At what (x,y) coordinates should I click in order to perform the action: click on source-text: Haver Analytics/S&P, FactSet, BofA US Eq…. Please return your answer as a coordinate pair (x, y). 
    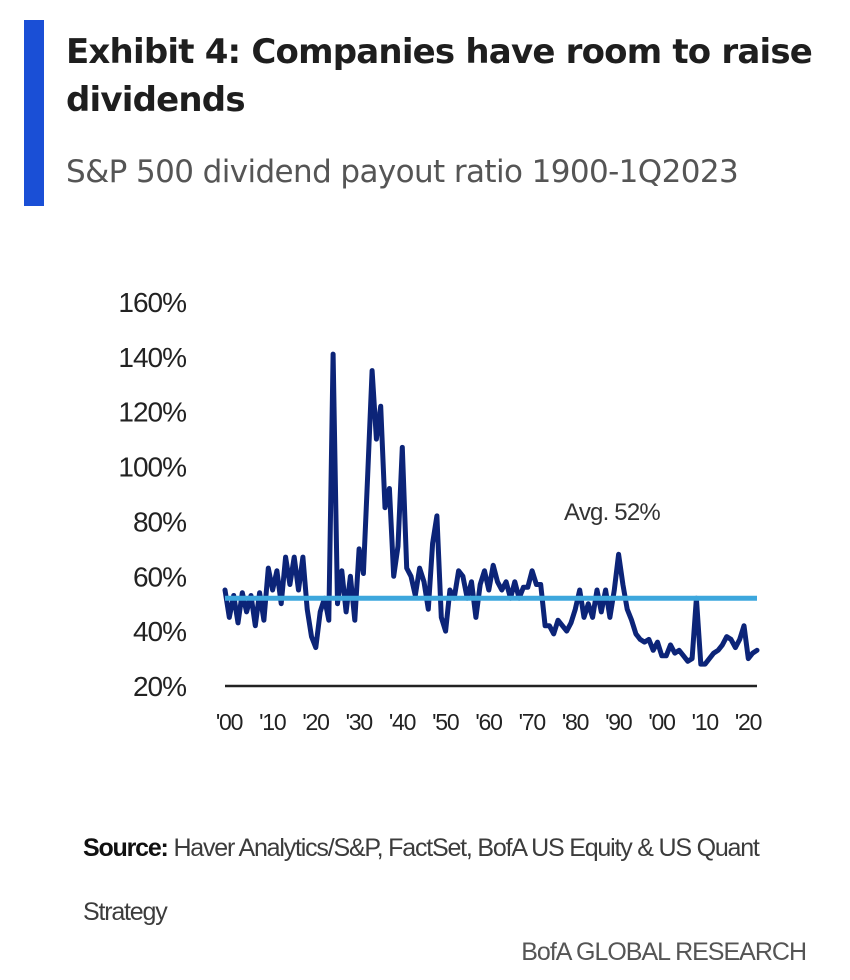
    Looking at the image, I should click on (421, 880).